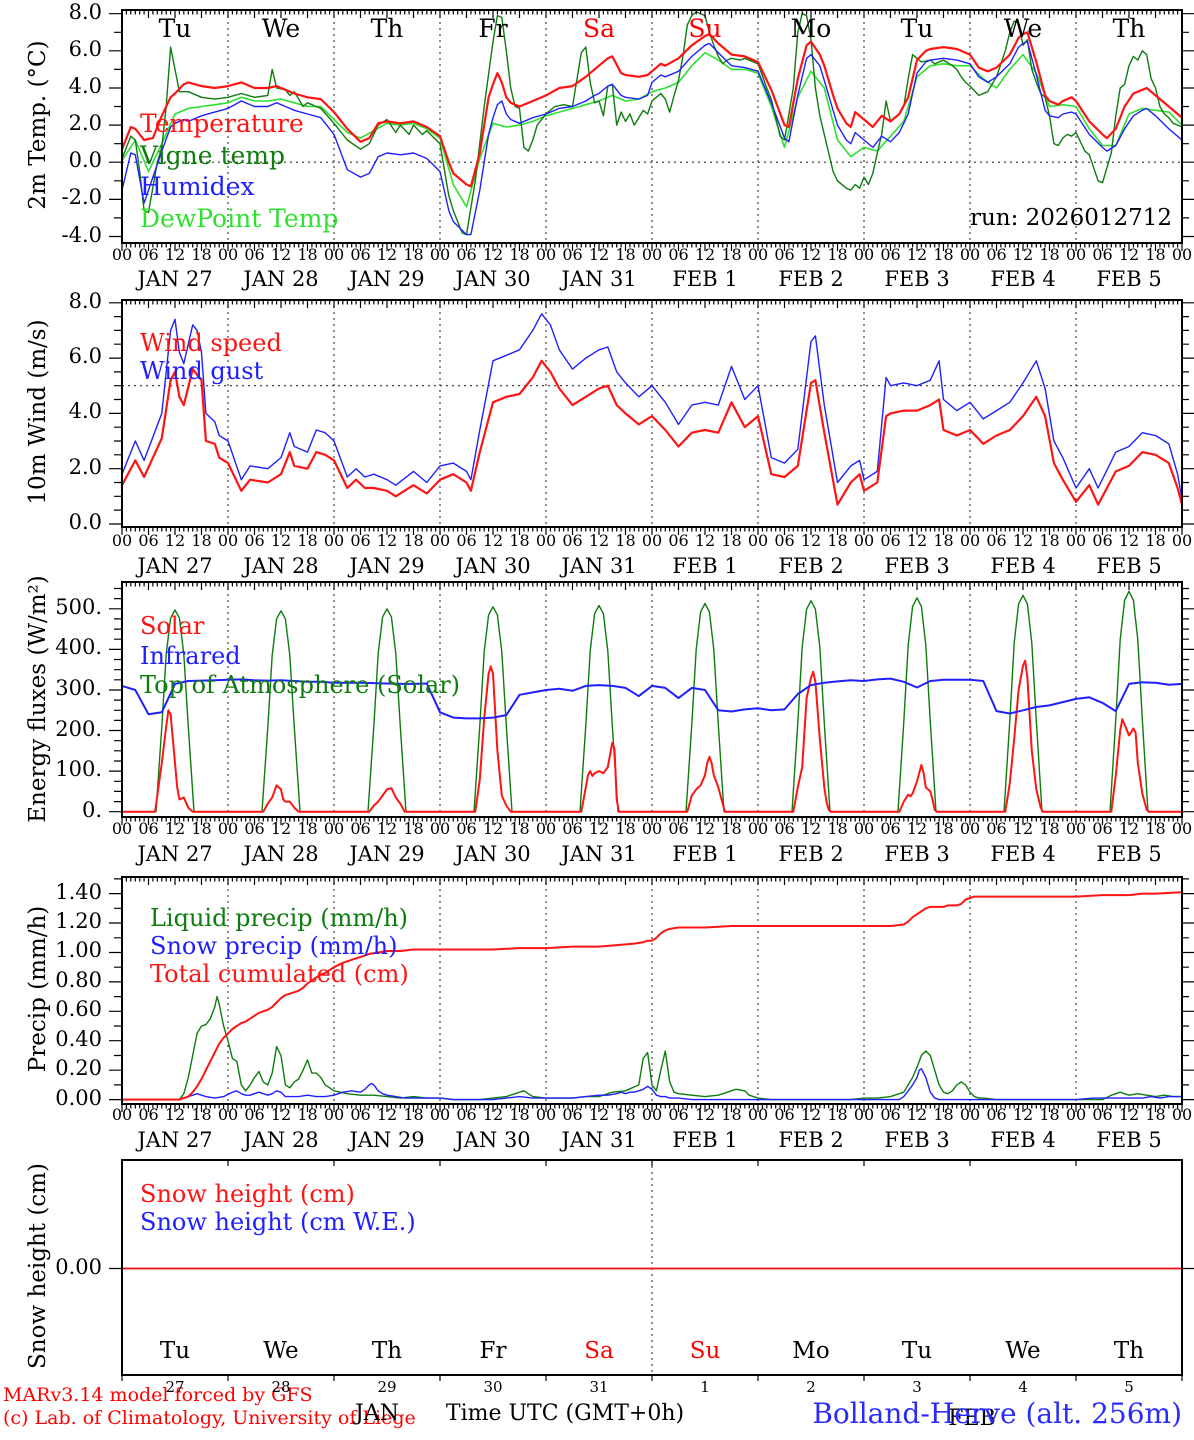 The height and width of the screenshot is (1440, 1194). What do you see at coordinates (279, 974) in the screenshot?
I see `legend-total-cumulated-cm-: Total cumulated (cm)` at bounding box center [279, 974].